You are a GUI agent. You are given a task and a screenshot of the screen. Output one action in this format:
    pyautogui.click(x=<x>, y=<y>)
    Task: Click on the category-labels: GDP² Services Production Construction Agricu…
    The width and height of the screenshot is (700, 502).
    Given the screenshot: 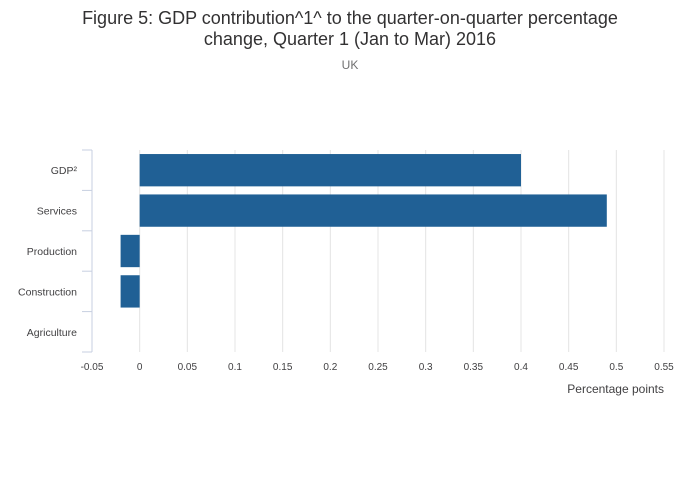 What is the action you would take?
    pyautogui.click(x=47, y=252)
    